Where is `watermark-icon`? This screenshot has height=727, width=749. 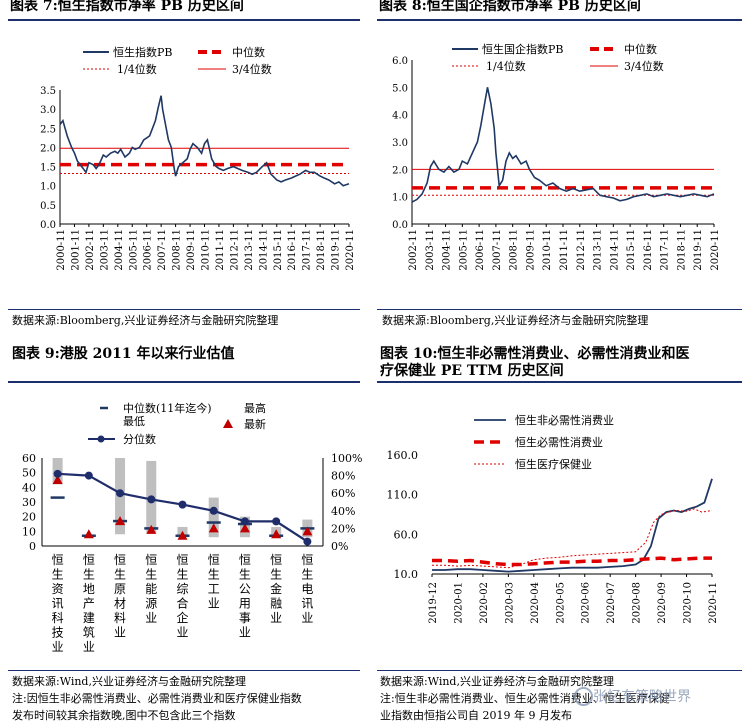
watermark-icon is located at coordinates (583, 696).